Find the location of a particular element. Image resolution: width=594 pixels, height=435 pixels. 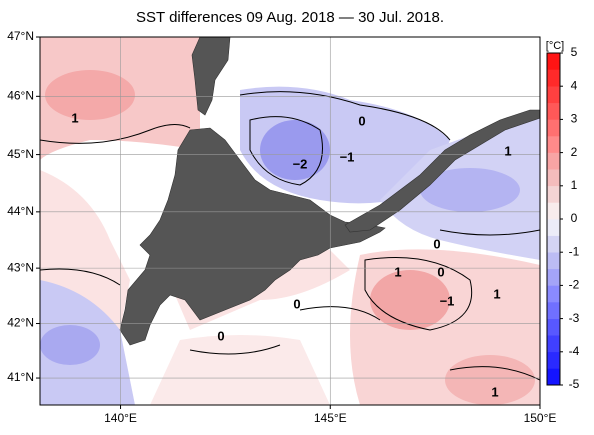

colorbar-tick-label: 3 is located at coordinates (574, 119).